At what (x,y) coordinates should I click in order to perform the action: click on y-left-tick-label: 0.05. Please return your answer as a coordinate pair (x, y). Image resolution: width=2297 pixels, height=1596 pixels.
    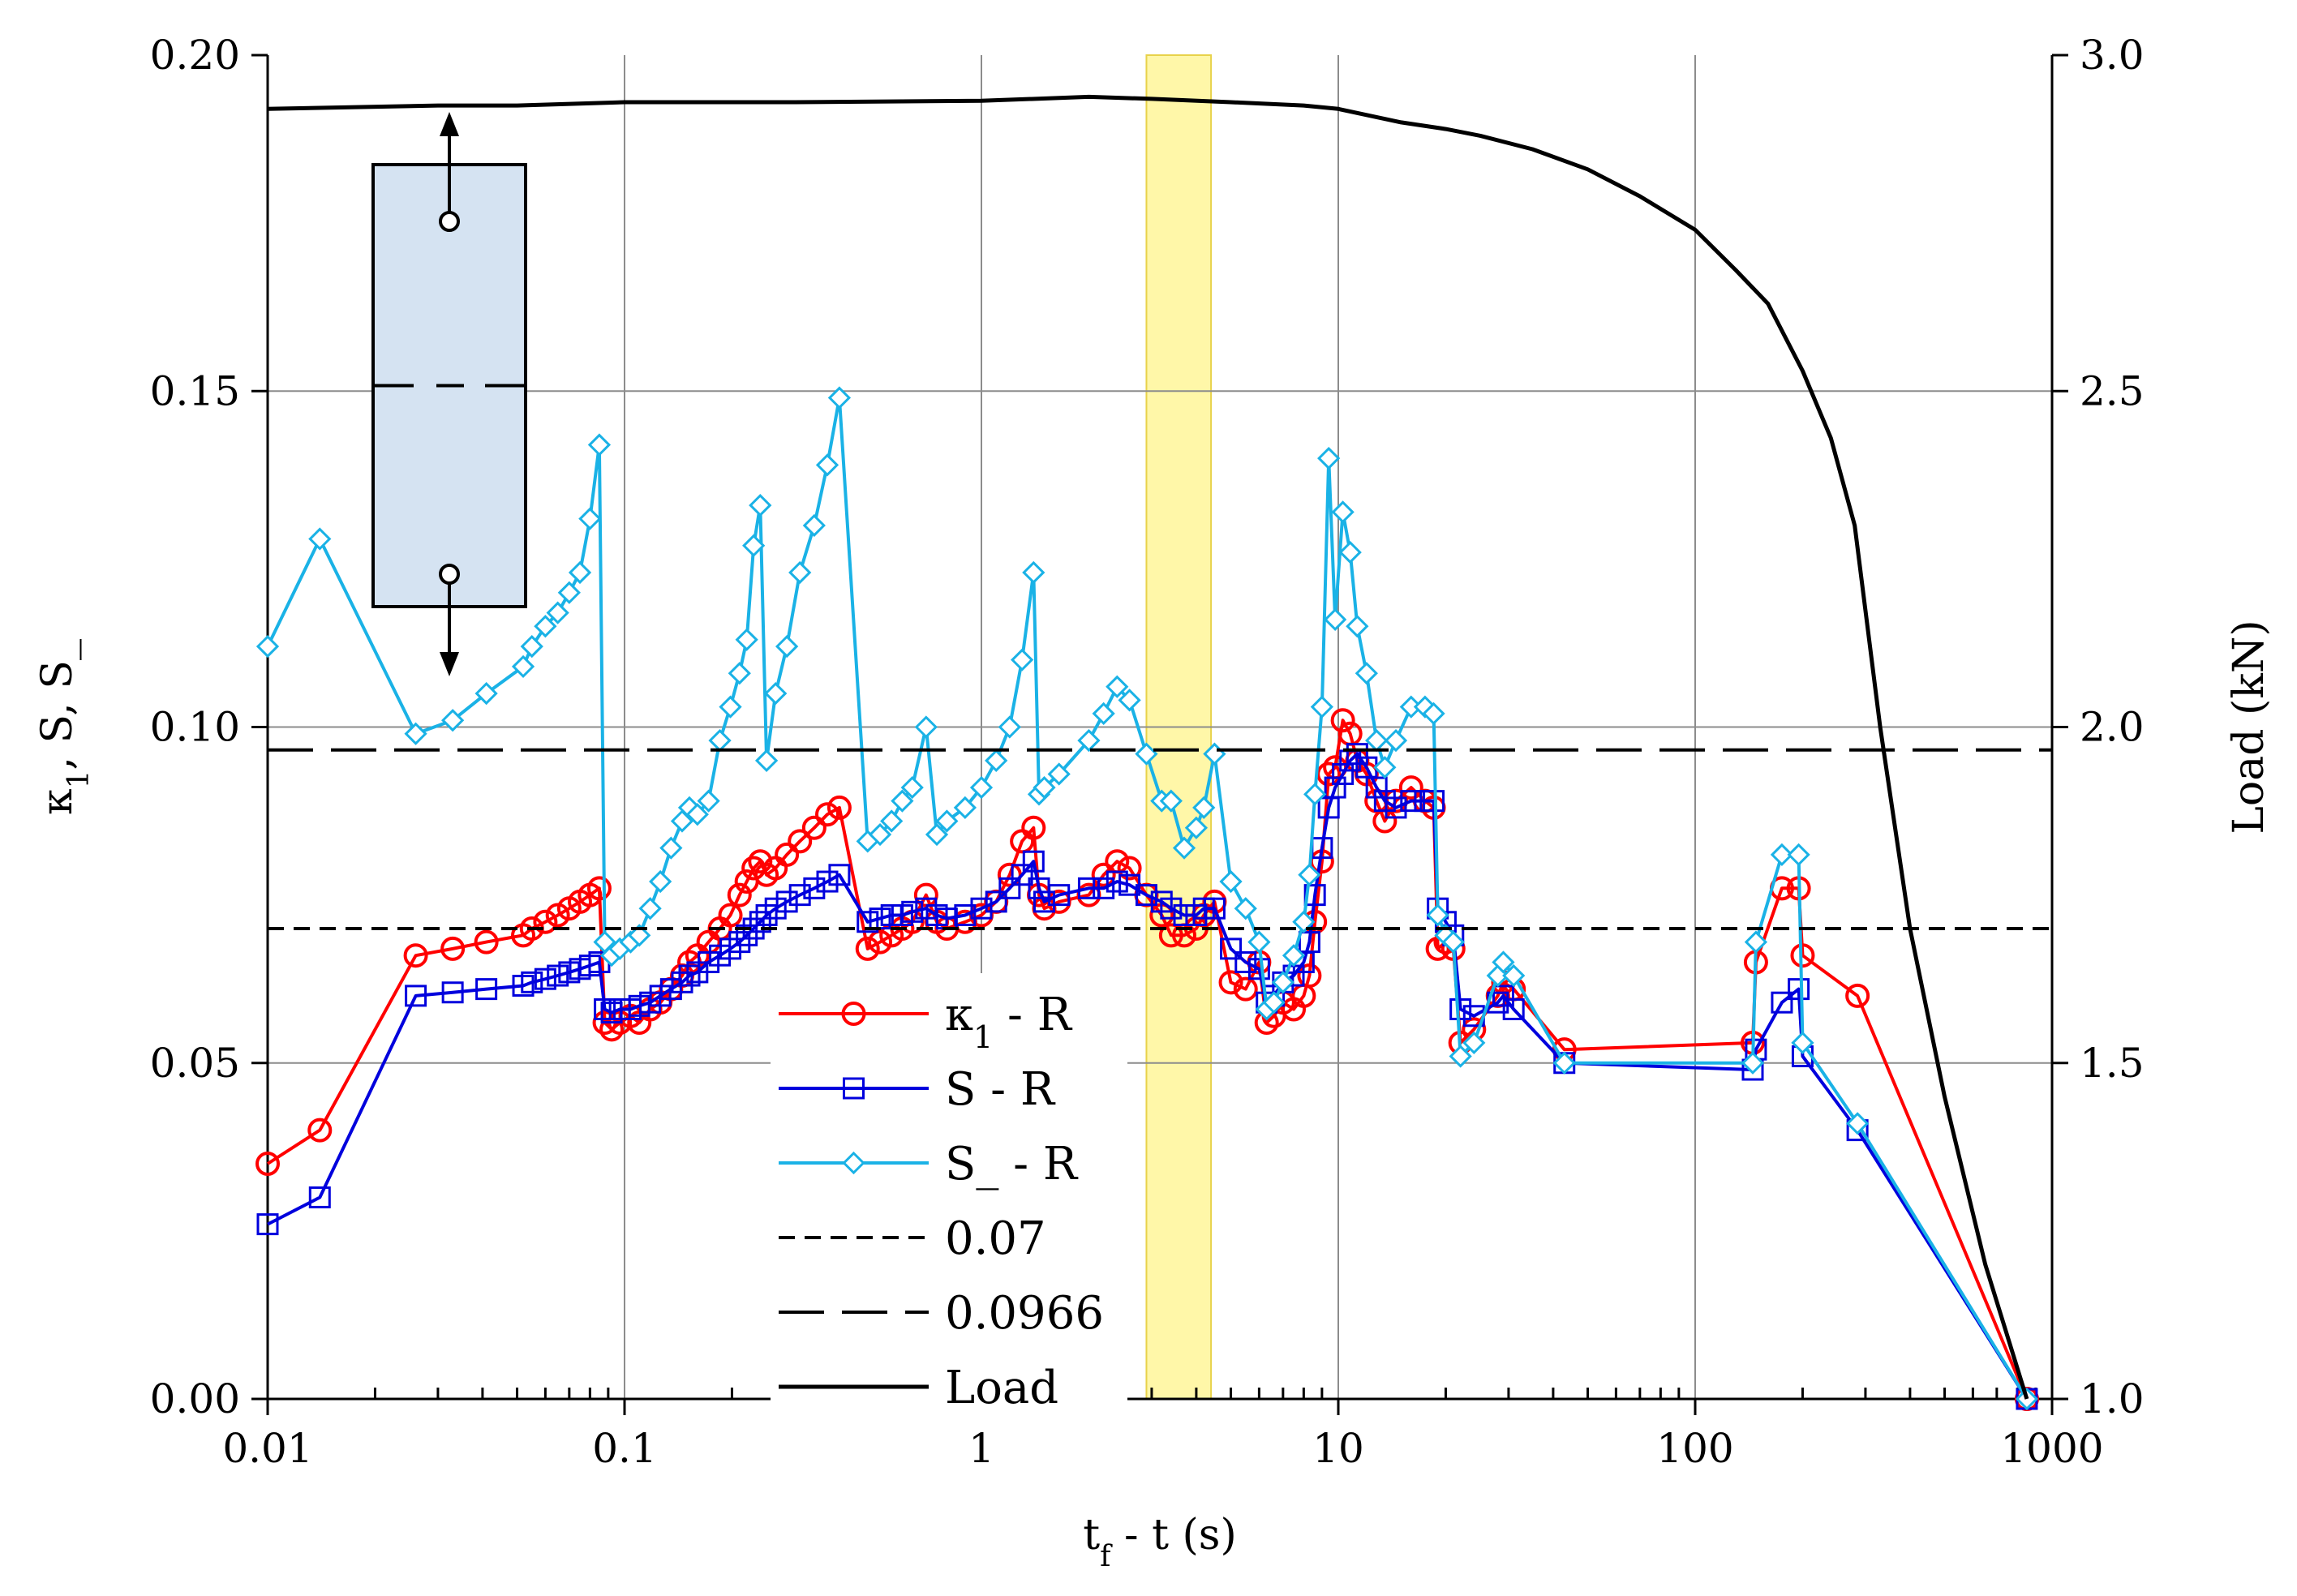
    Looking at the image, I should click on (195, 1063).